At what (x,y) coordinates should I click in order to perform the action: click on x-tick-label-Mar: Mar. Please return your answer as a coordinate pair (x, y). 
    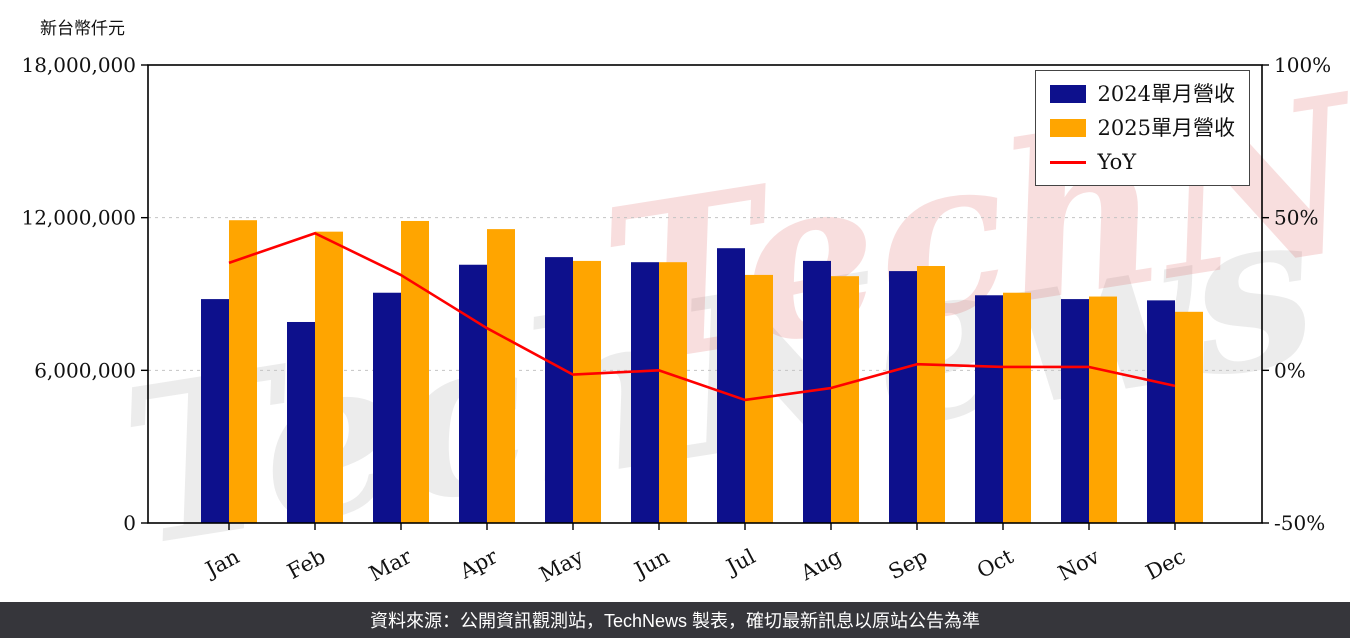
    Looking at the image, I should click on (390, 565).